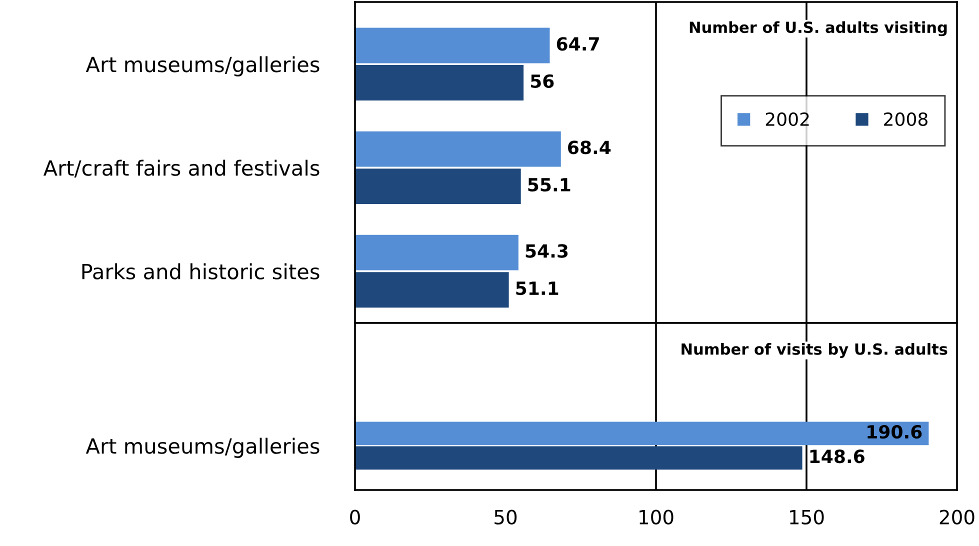  What do you see at coordinates (549, 185) in the screenshot?
I see `data-label: 55.1` at bounding box center [549, 185].